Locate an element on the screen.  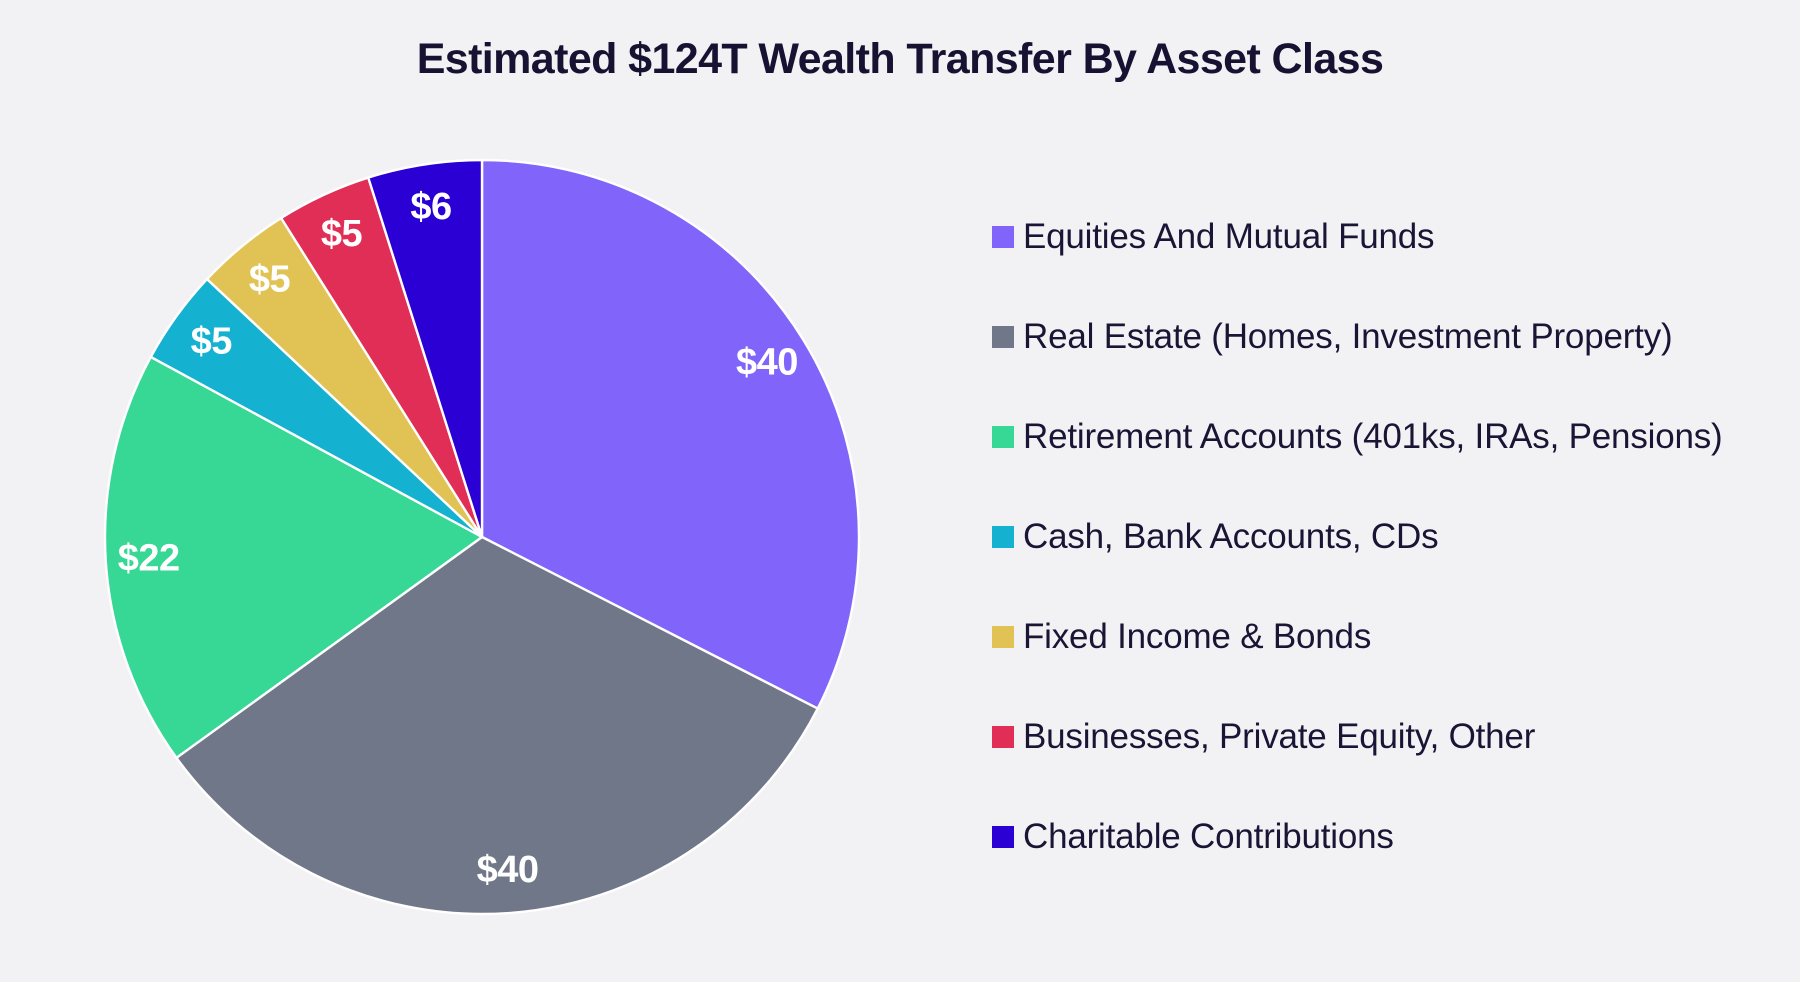
pie-slice-value-label-2: $40 is located at coordinates (508, 870).